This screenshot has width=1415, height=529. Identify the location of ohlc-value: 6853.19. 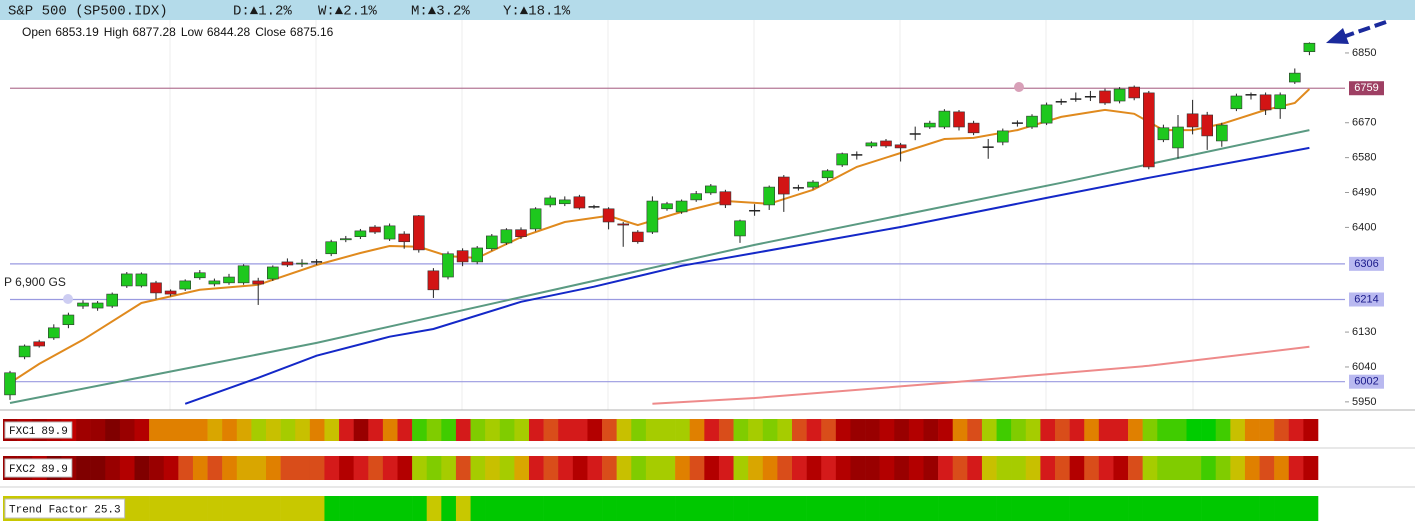
(77, 32).